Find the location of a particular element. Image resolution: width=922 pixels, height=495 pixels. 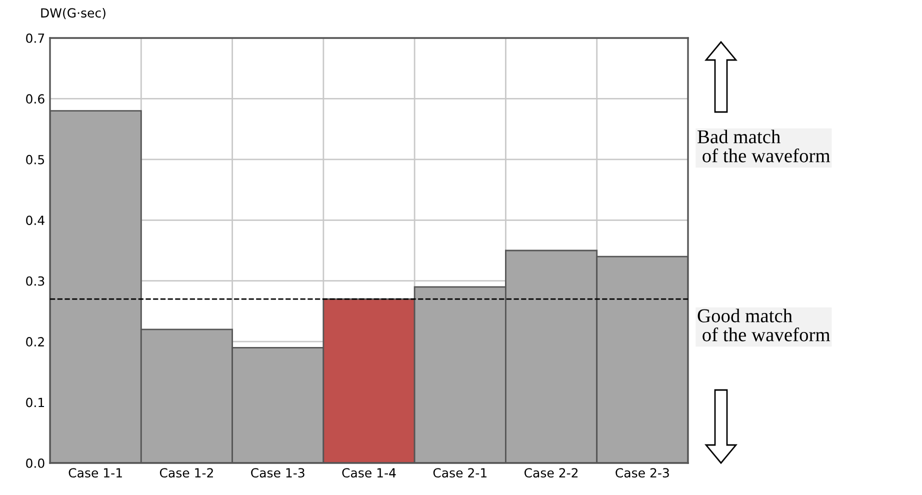

y-tick-label: 0.5 is located at coordinates (35, 159).